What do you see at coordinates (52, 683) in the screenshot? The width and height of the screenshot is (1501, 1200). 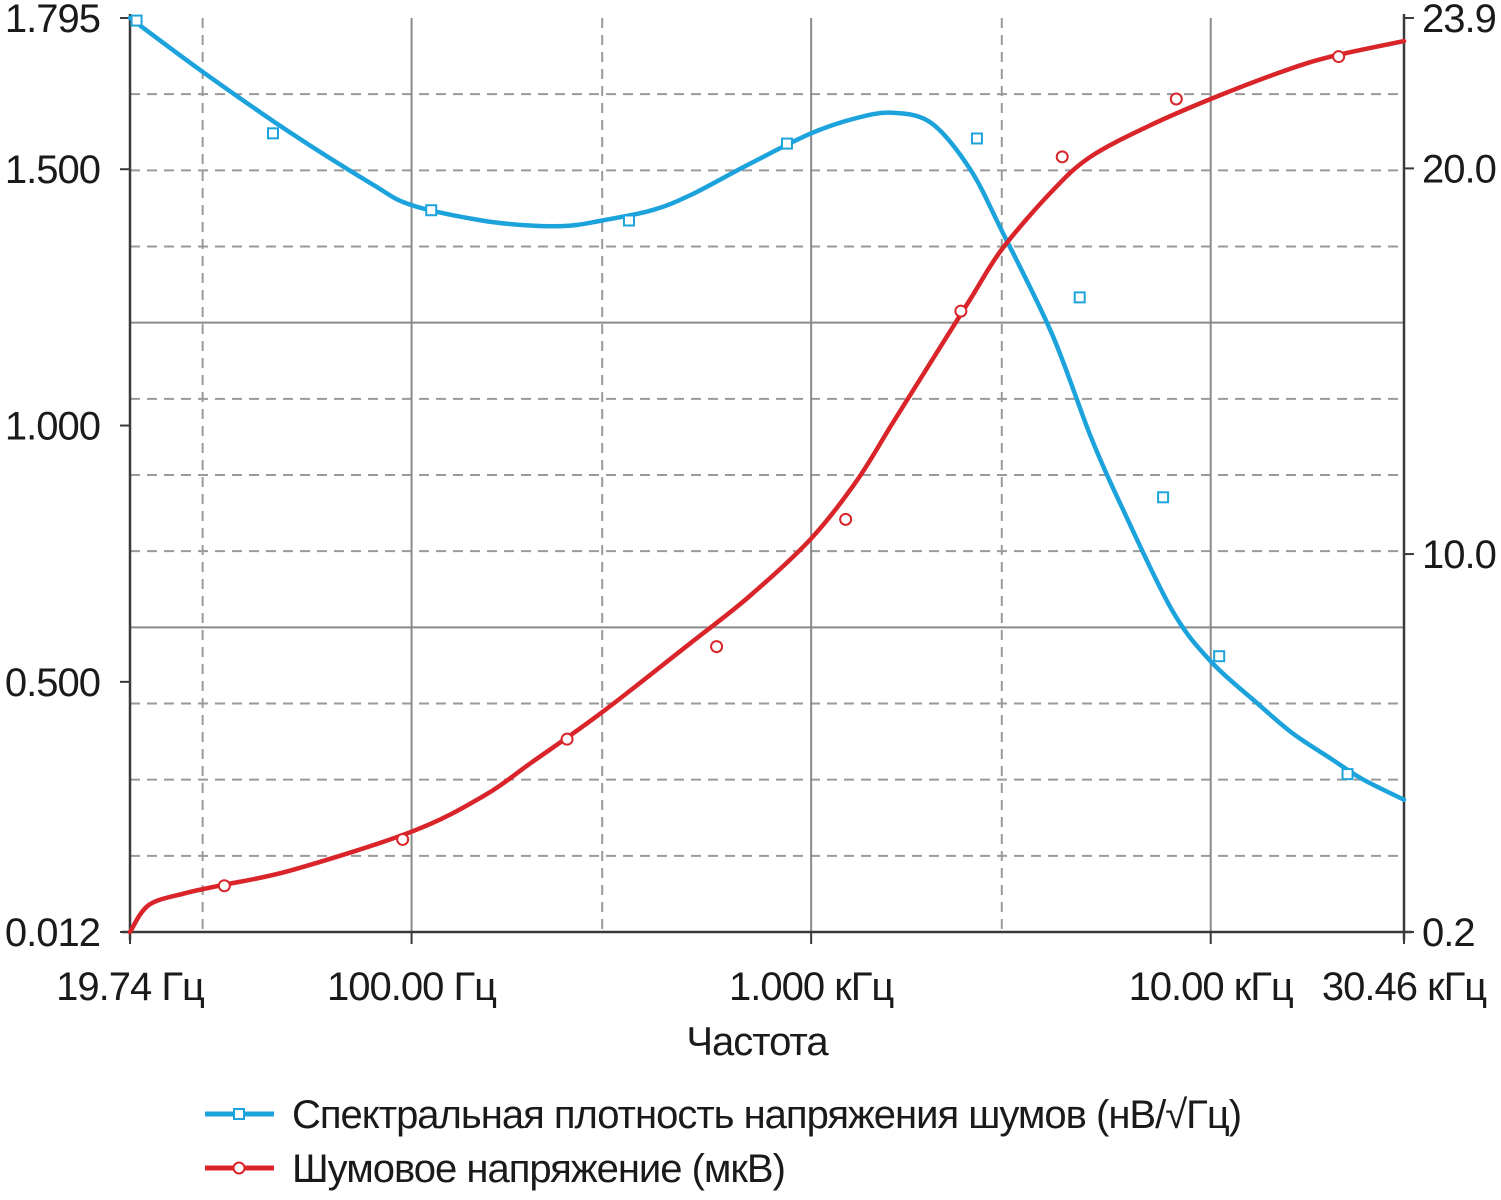 I see `y-left-tick-label: 0.500` at bounding box center [52, 683].